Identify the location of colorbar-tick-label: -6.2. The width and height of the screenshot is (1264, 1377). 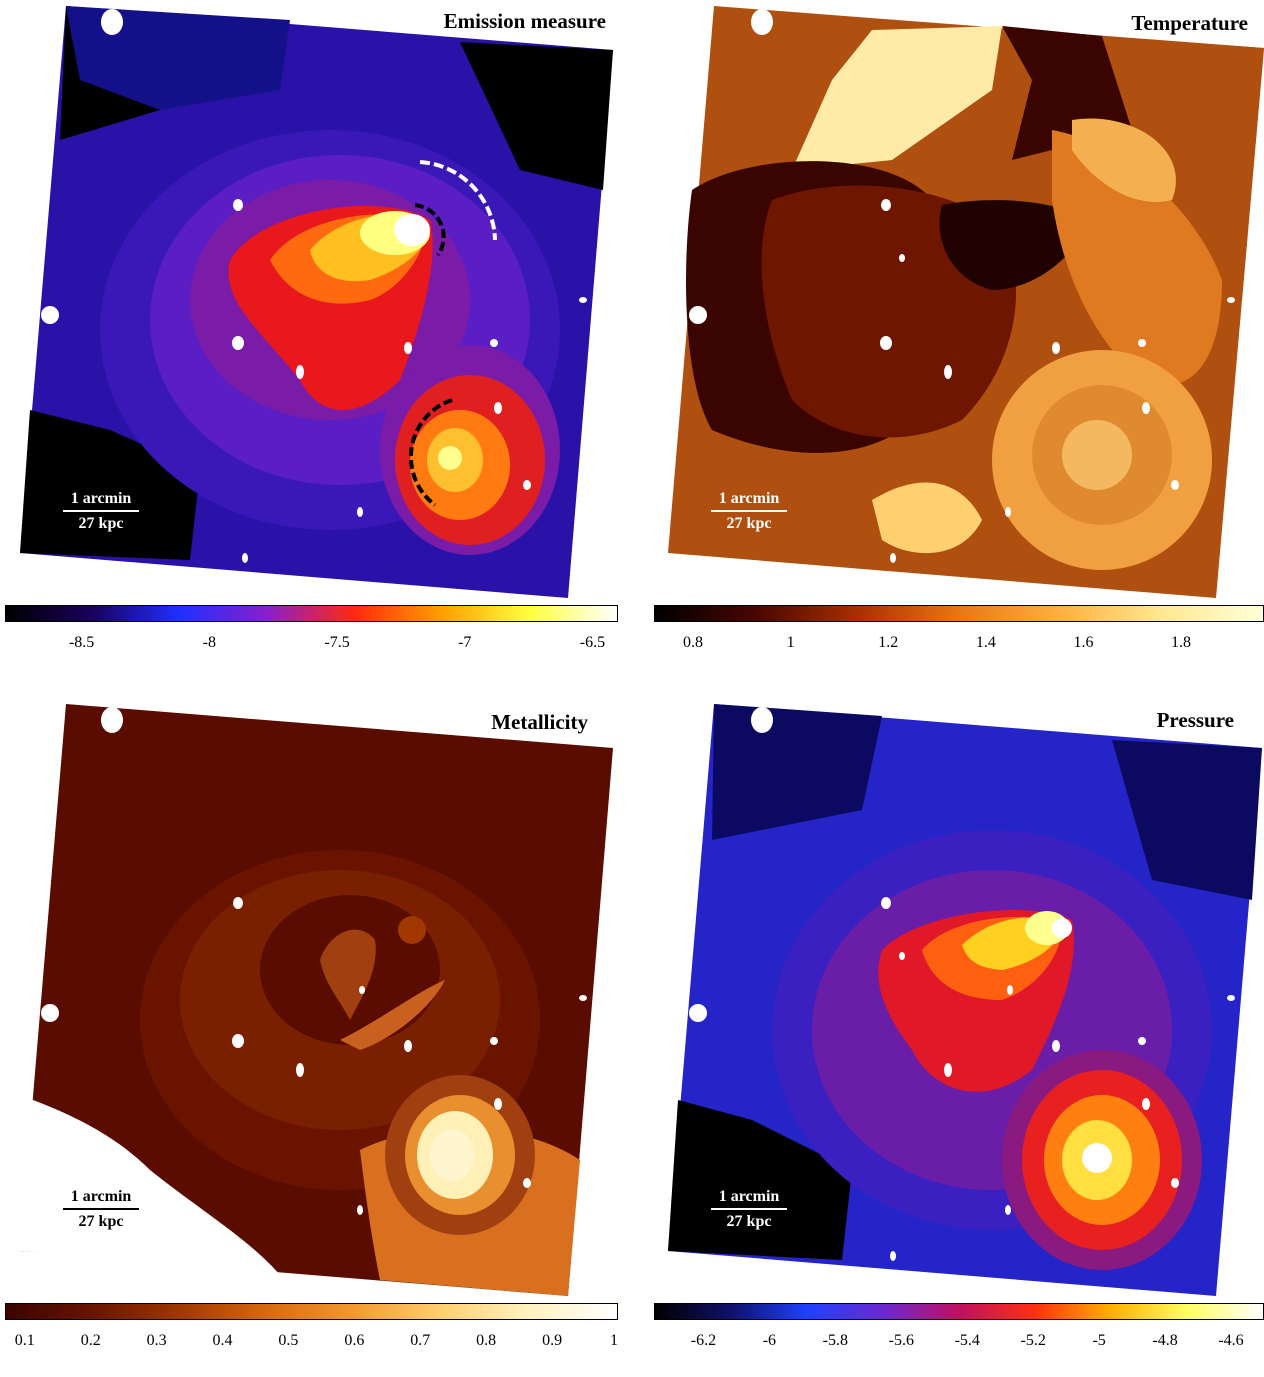
(703, 1340).